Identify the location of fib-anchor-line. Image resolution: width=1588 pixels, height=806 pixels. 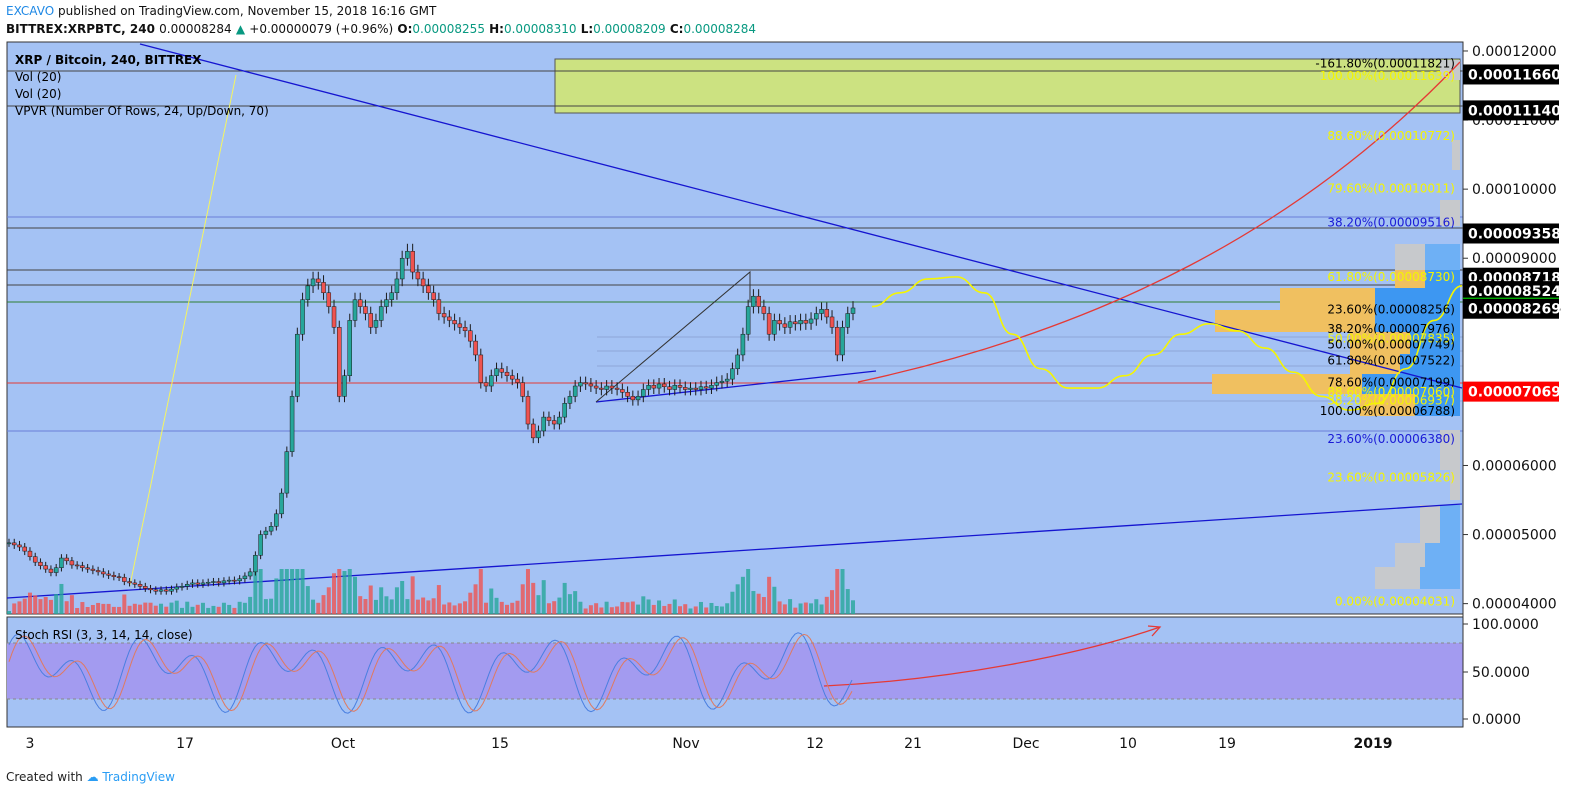
(673, 336).